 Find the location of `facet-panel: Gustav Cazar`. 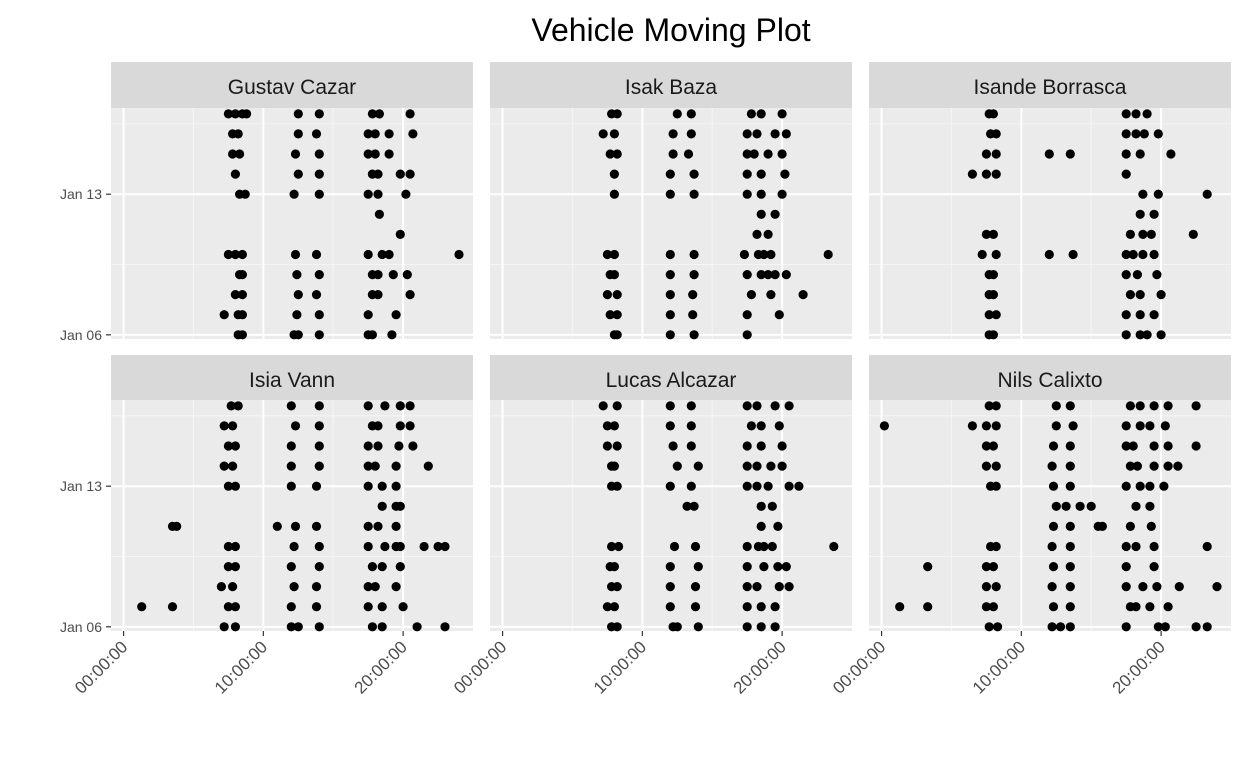

facet-panel: Gustav Cazar is located at coordinates (292, 201).